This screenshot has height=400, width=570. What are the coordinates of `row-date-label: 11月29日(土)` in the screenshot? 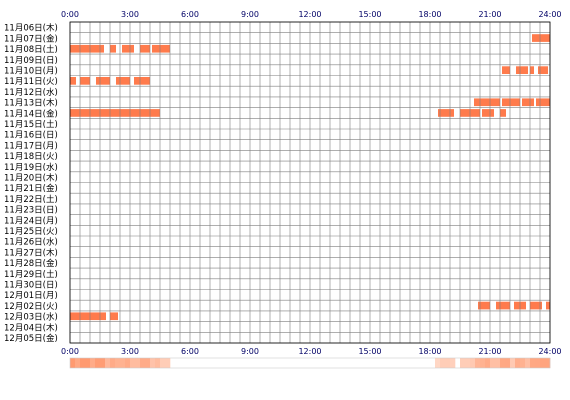 It's located at (31, 274).